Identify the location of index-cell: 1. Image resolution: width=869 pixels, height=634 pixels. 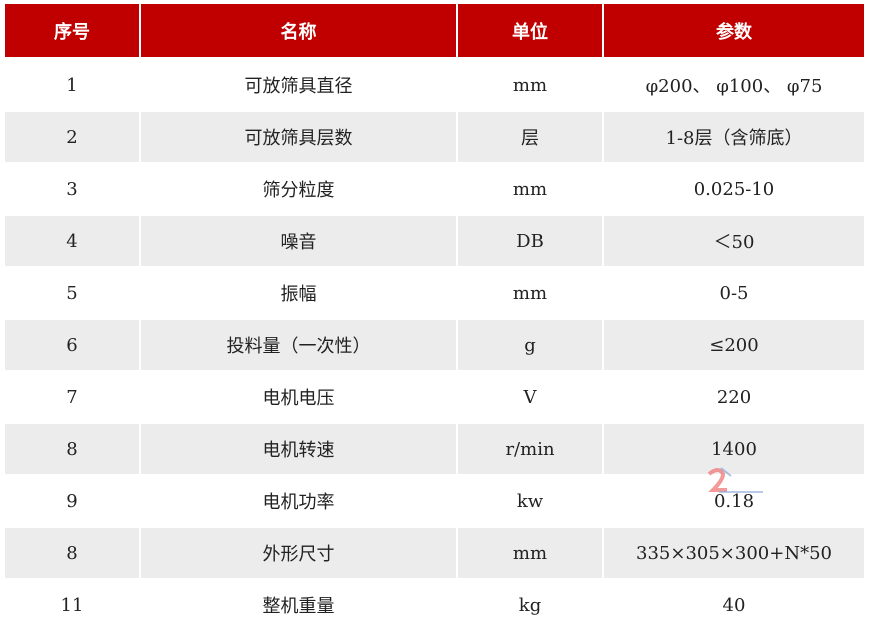
(72, 85).